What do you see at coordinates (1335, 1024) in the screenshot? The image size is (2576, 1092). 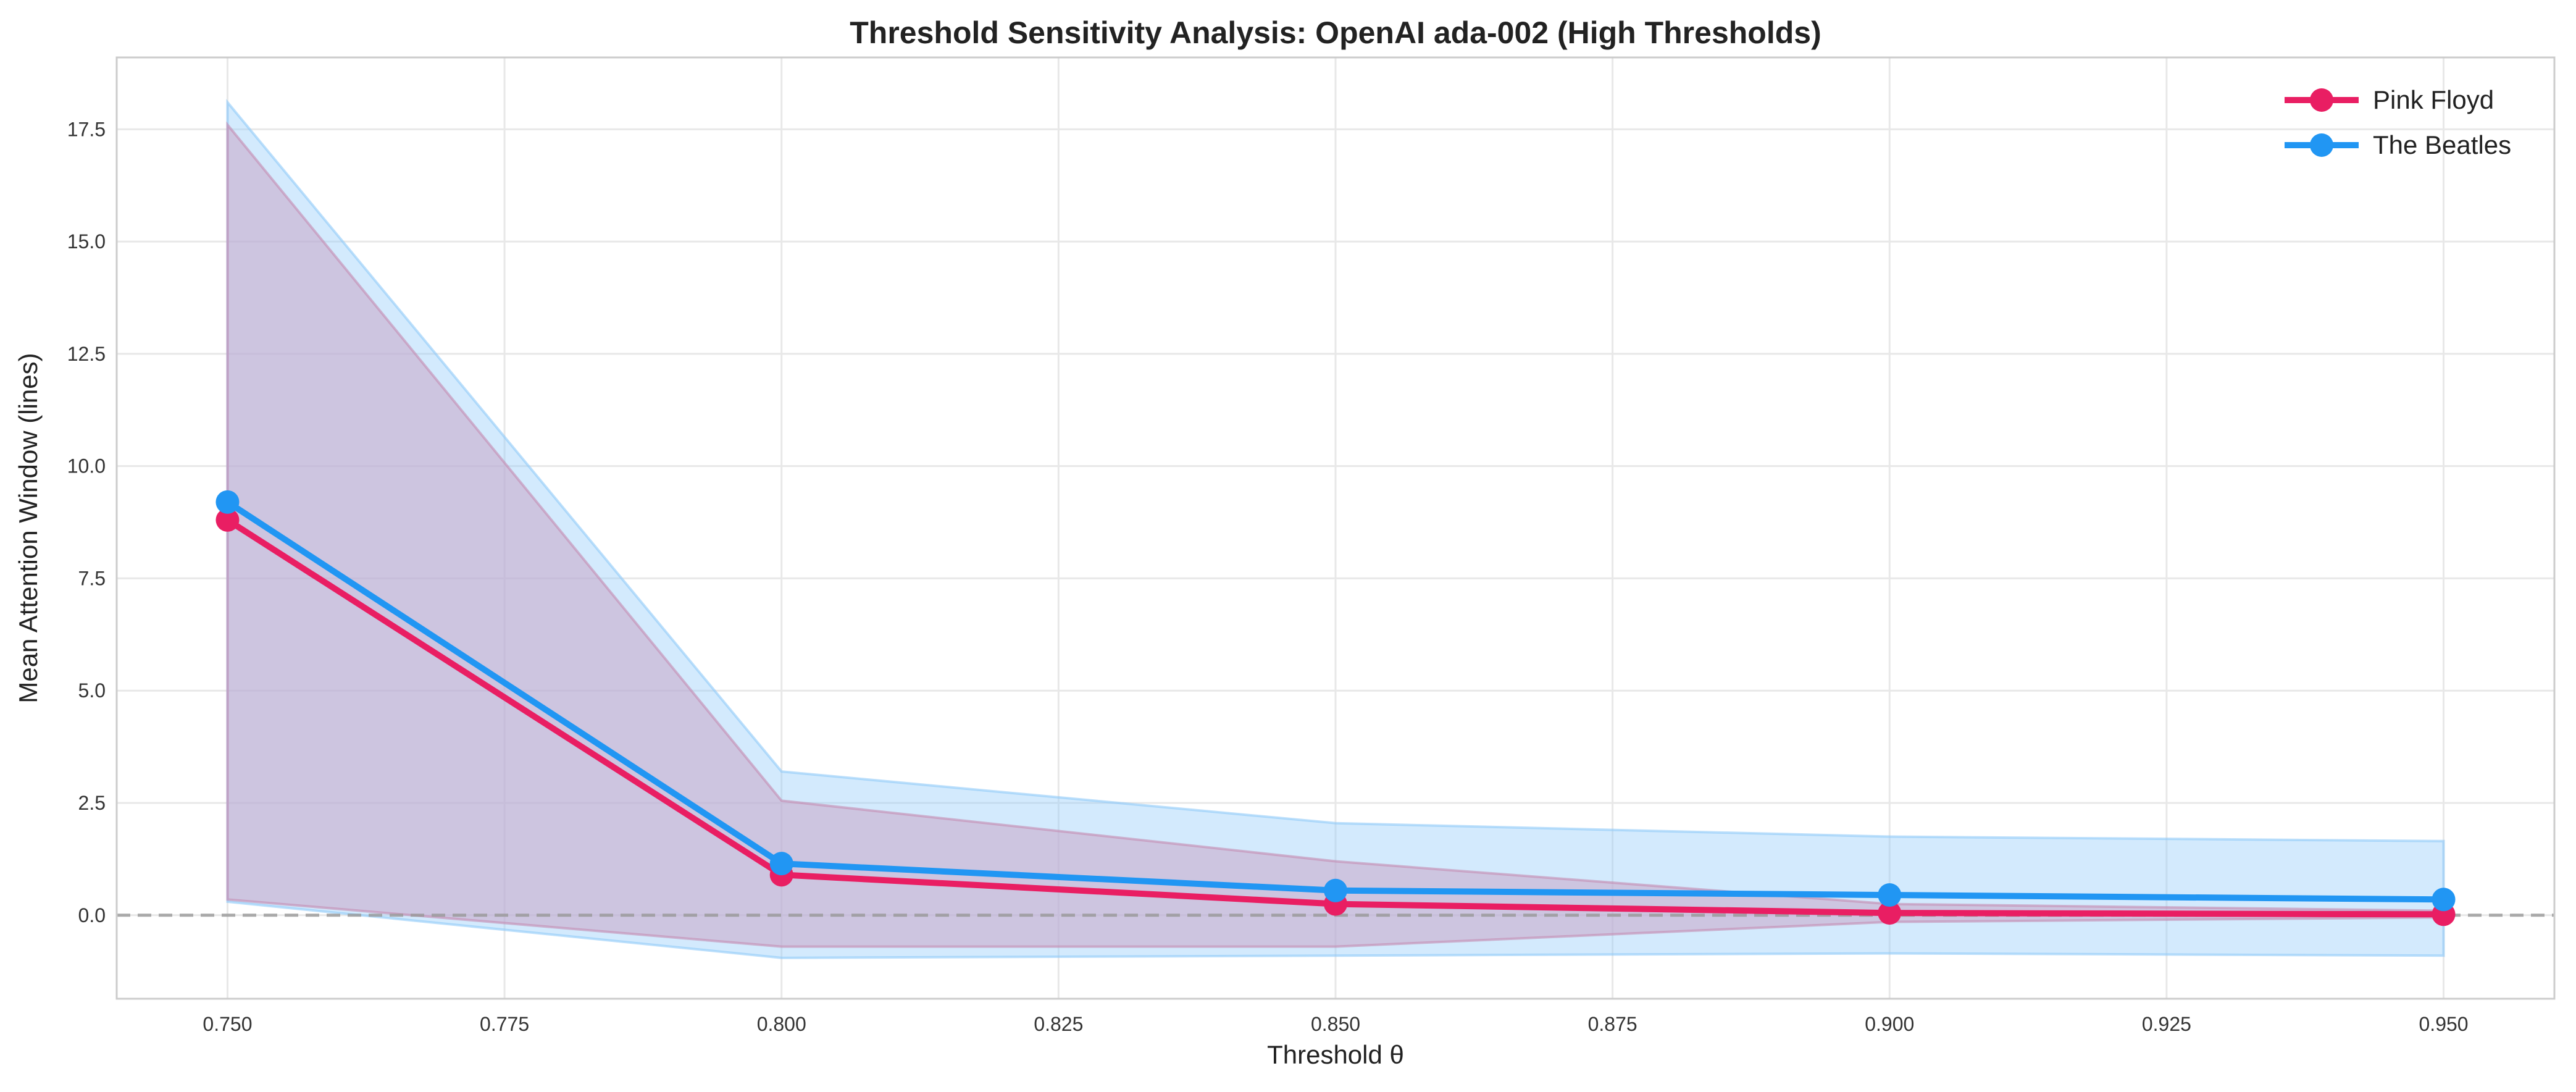 I see `x-tick-label: 0.850` at bounding box center [1335, 1024].